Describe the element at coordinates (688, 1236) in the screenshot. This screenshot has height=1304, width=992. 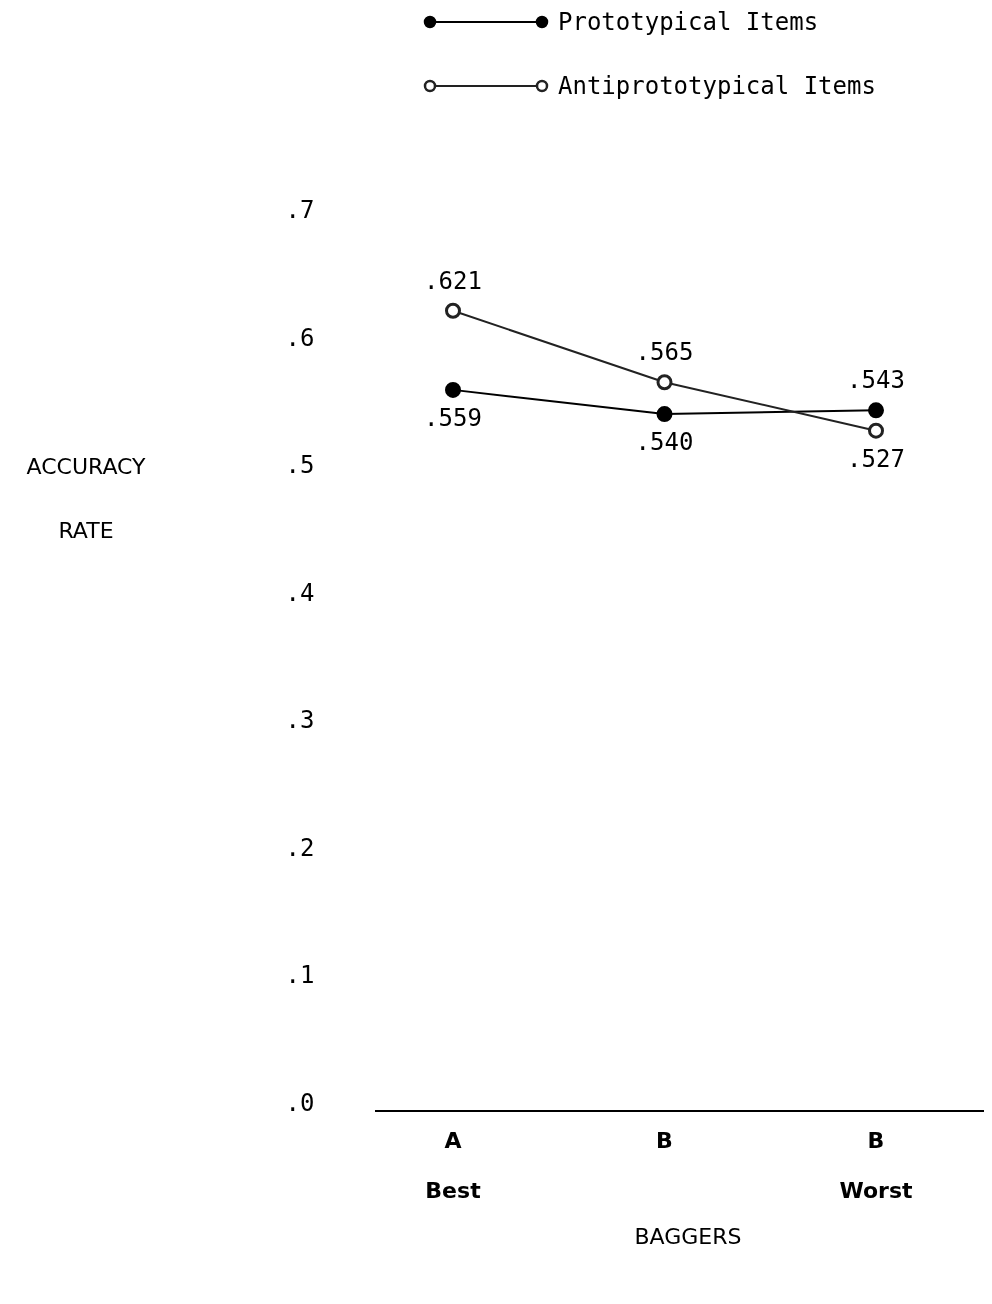
I see `x-axis-title: BAGGERS` at that location.